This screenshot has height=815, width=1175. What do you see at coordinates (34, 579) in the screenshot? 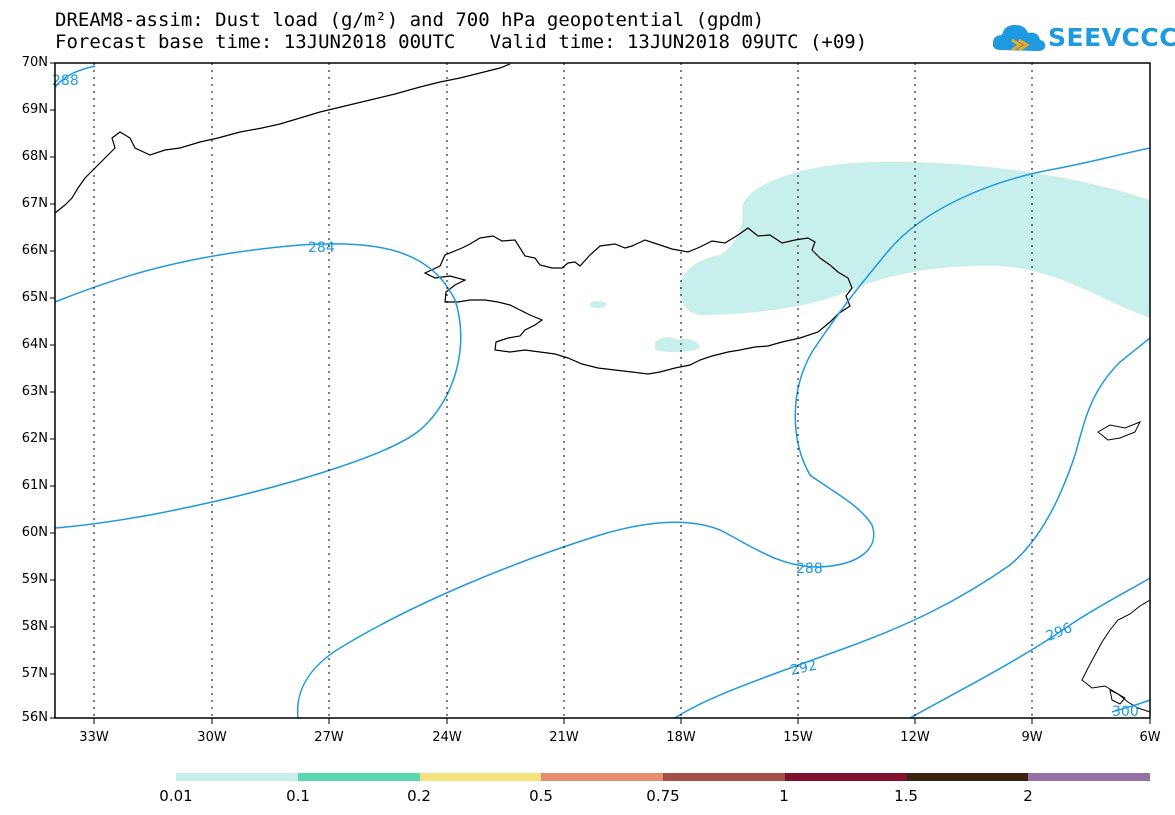
I see `lat-label: 59N` at bounding box center [34, 579].